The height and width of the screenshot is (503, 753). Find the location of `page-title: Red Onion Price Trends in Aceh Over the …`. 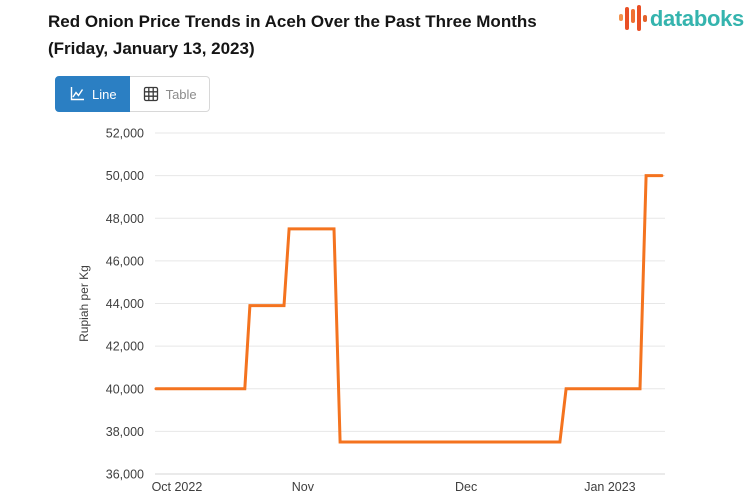

page-title: Red Onion Price Trends in Aceh Over the … is located at coordinates (396, 35).